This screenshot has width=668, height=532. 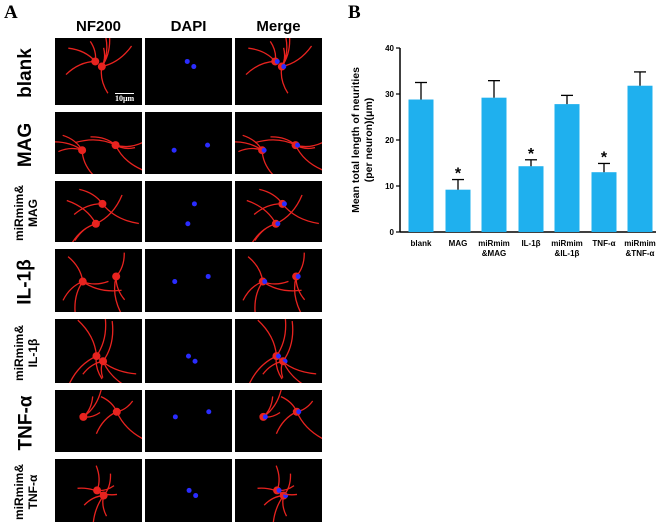 I want to click on row-label: miRmim& TNF-α, so click(x=26, y=492).